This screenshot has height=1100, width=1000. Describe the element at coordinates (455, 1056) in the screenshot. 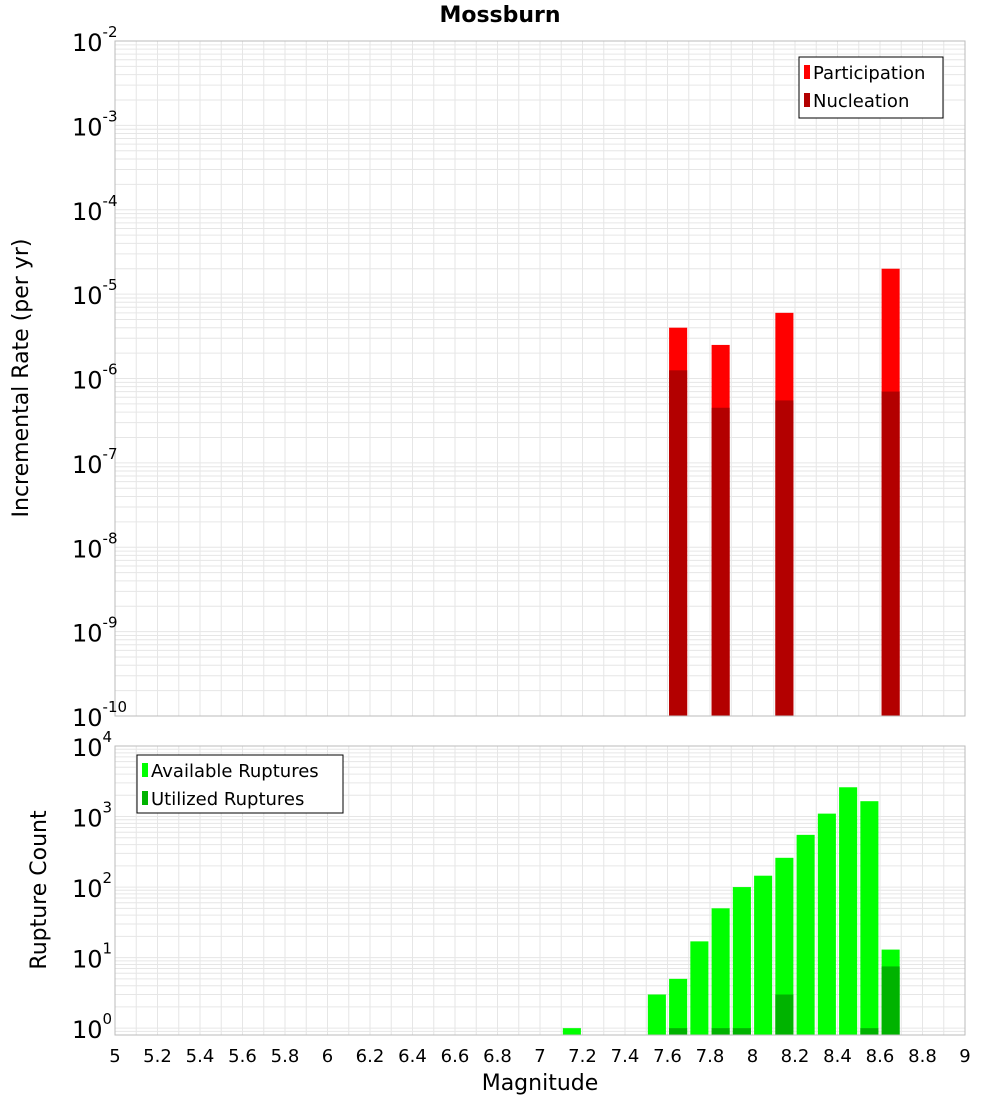

I see `x-tick-label: 6.6` at that location.